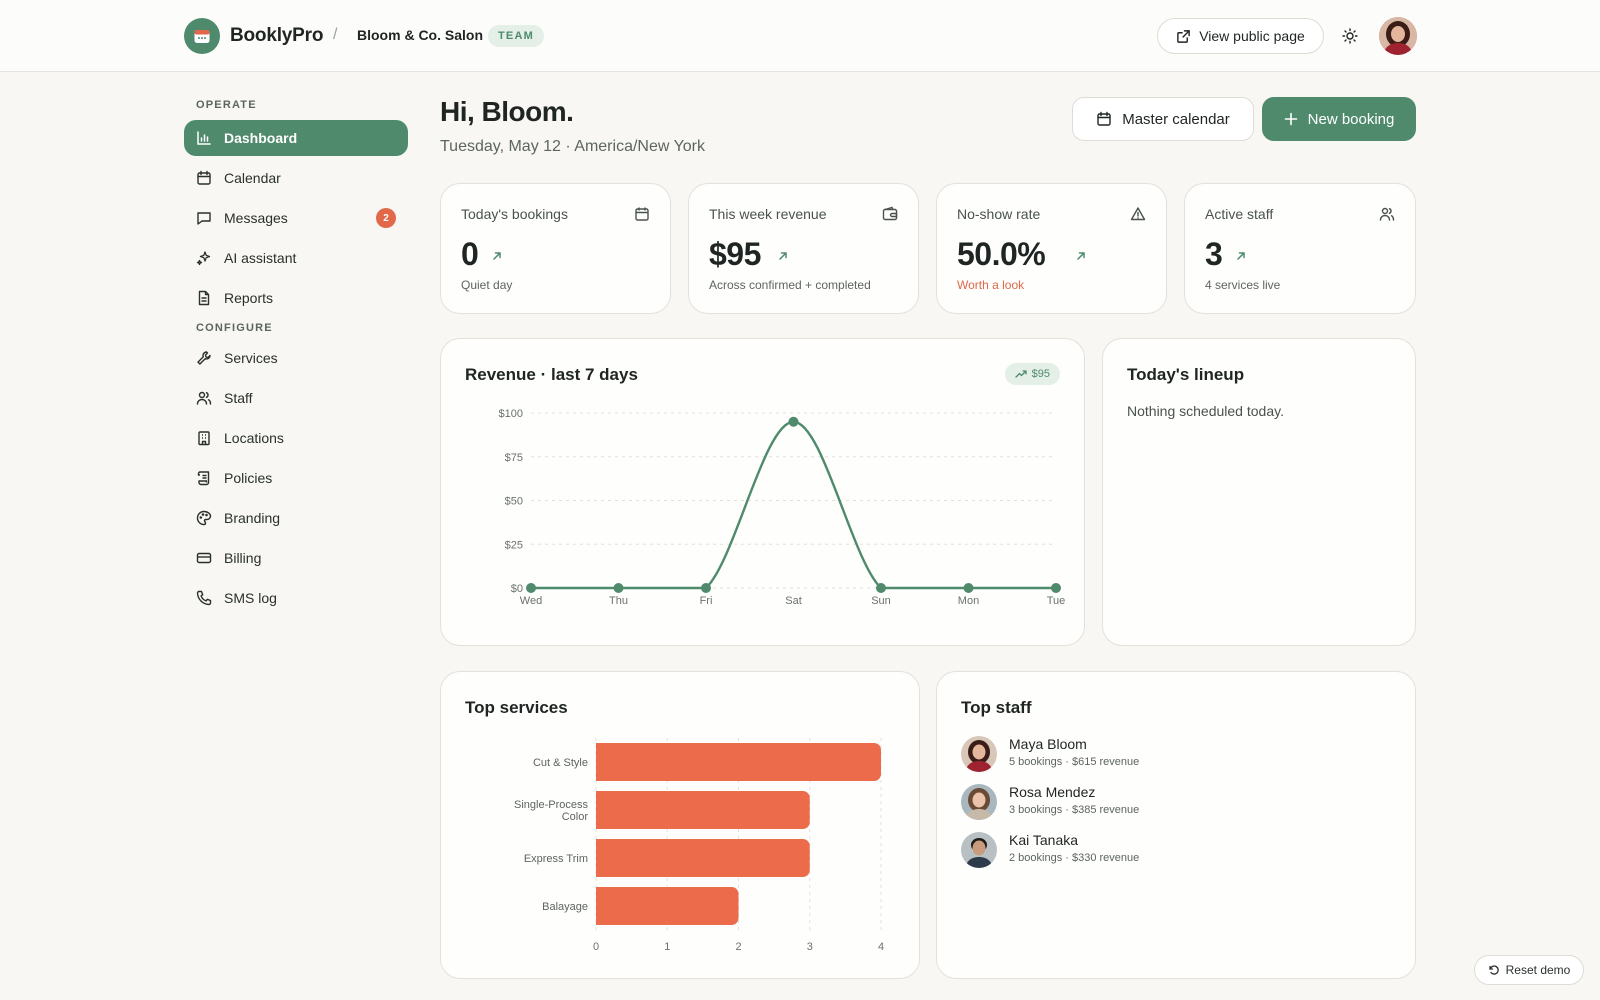 This screenshot has height=1000, width=1600. I want to click on external-link-icon, so click(1184, 36).